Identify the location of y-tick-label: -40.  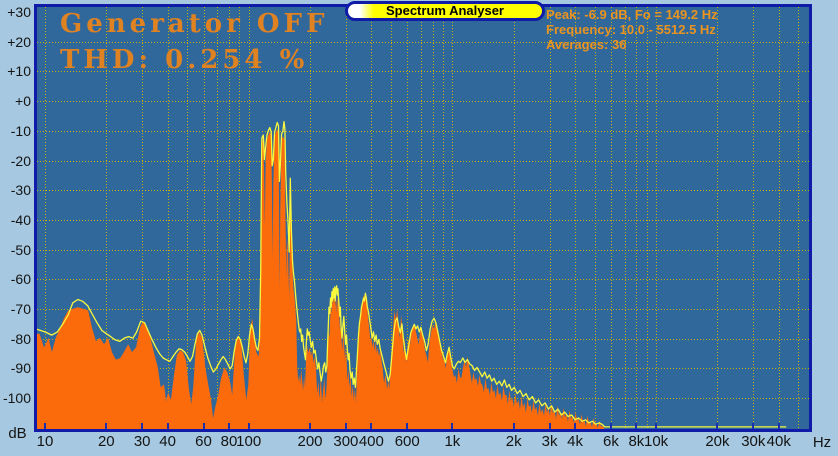
(20, 219).